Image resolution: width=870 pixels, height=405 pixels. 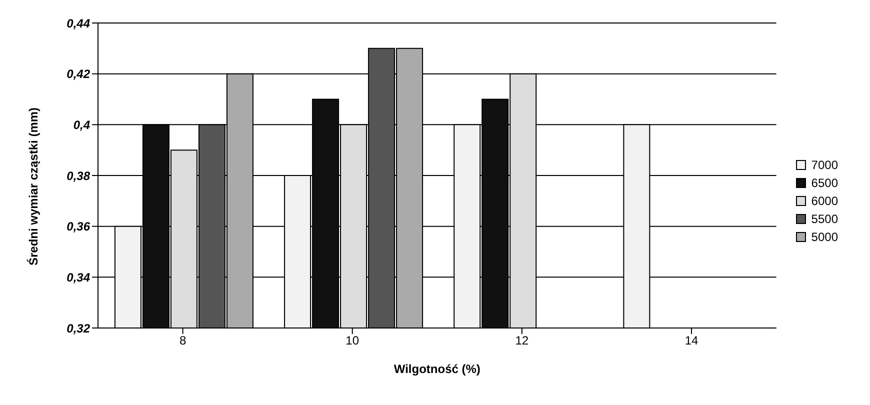 I want to click on legend-label: 5500, so click(x=824, y=219).